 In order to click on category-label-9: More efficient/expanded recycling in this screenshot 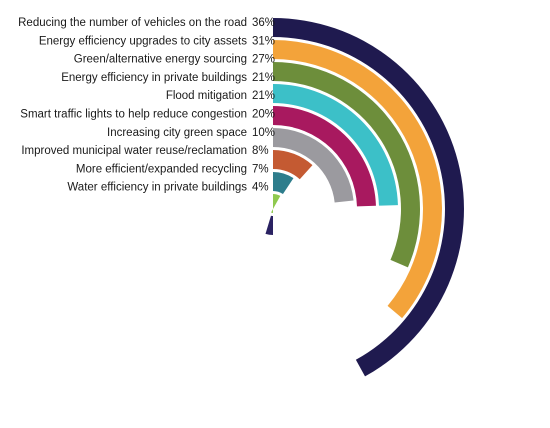, I will do `click(161, 169)`.